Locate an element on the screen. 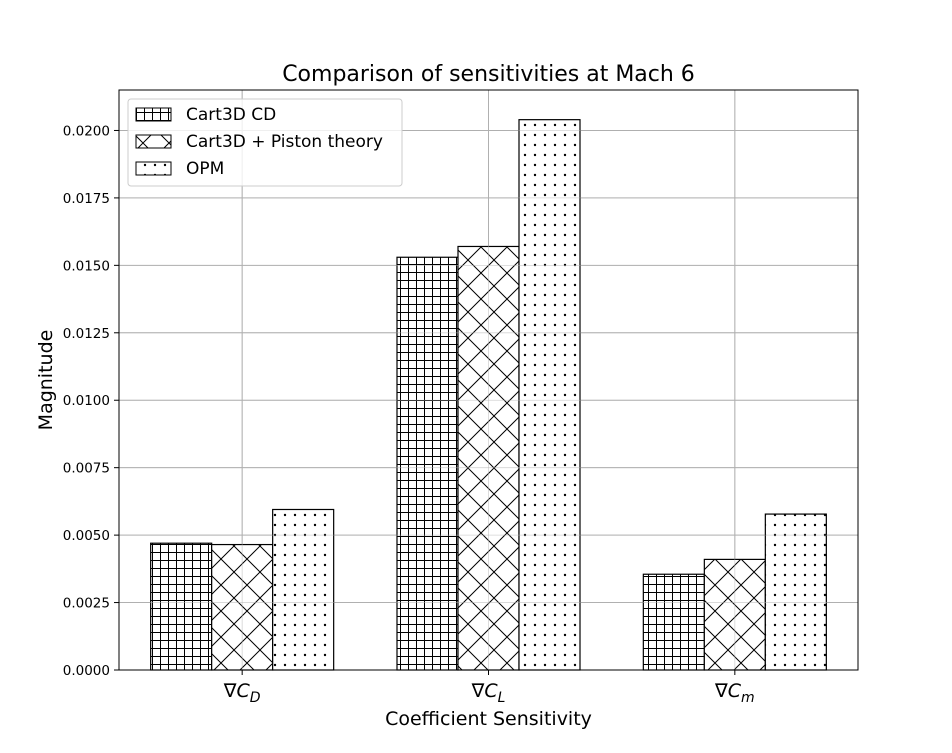 This screenshot has width=952, height=753. legend-swatch-dots is located at coordinates (153, 168).